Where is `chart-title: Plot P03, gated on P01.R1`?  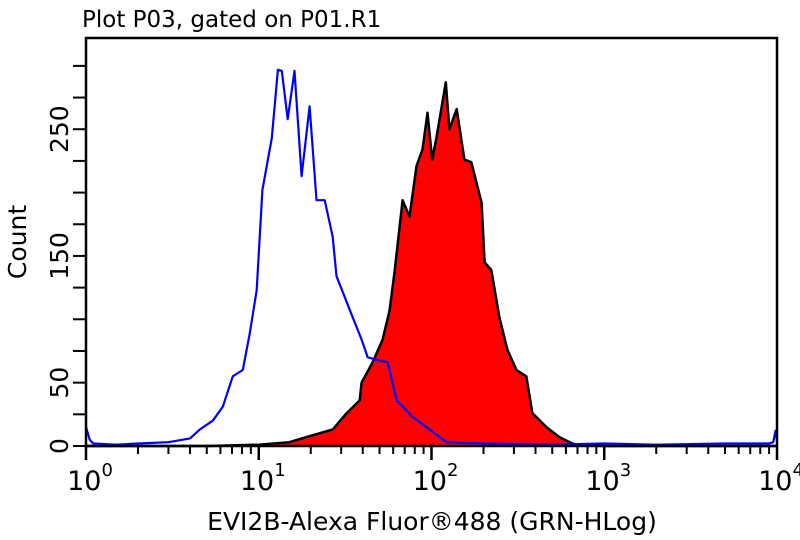
chart-title: Plot P03, gated on P01.R1 is located at coordinates (231, 20).